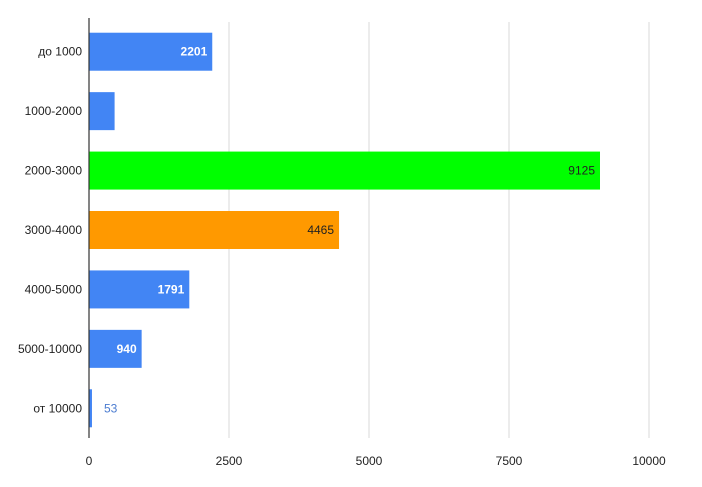  What do you see at coordinates (54, 230) in the screenshot?
I see `y-category-label: 3000-4000` at bounding box center [54, 230].